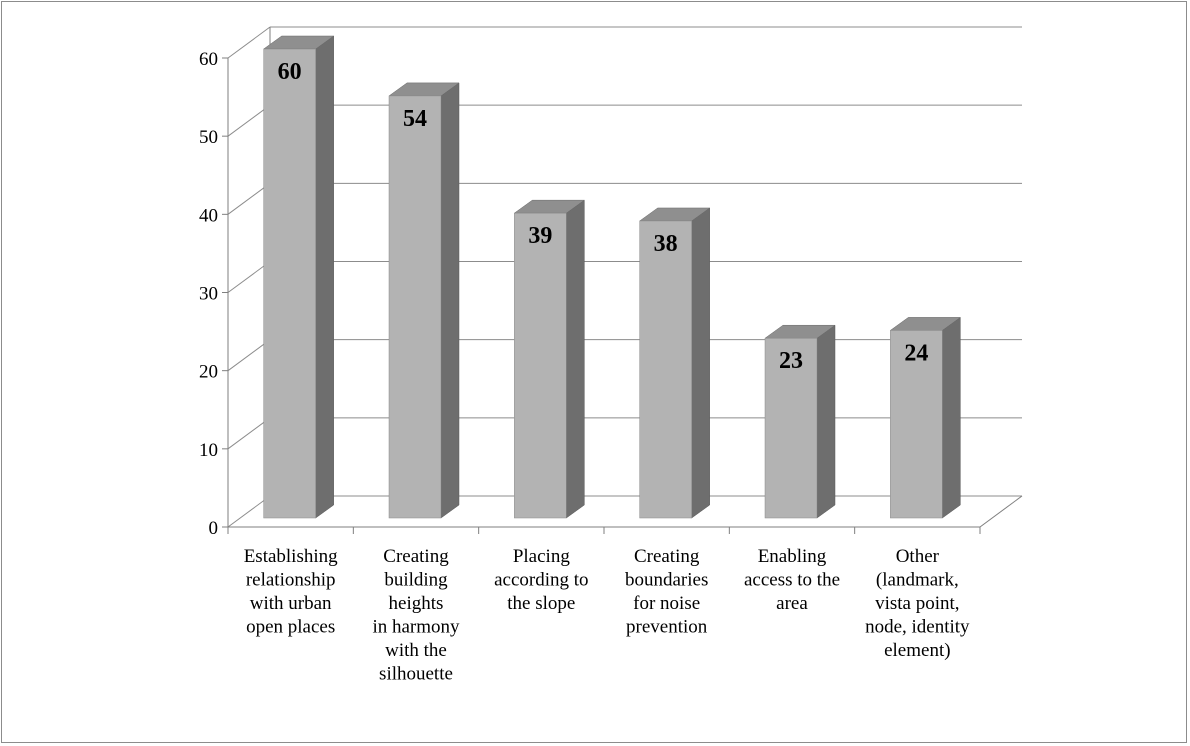 Image resolution: width=1190 pixels, height=746 pixels. Describe the element at coordinates (208, 137) in the screenshot. I see `y-tick-label: 50` at that location.